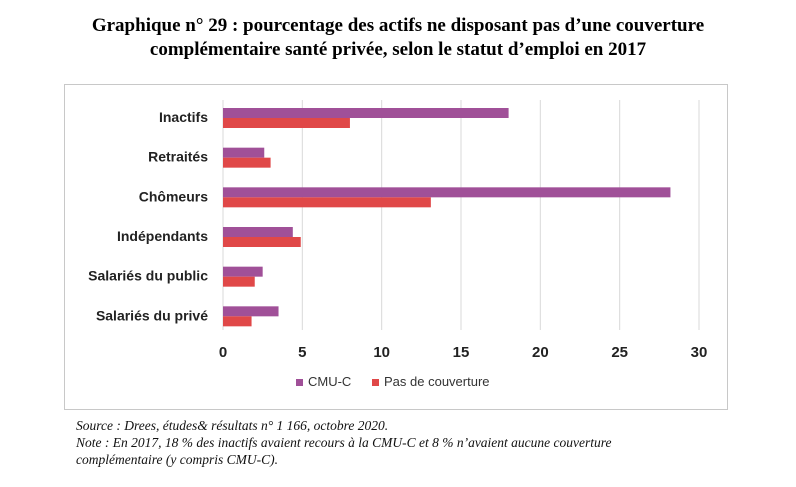  Describe the element at coordinates (699, 352) in the screenshot. I see `x-tick-label: 30` at that location.